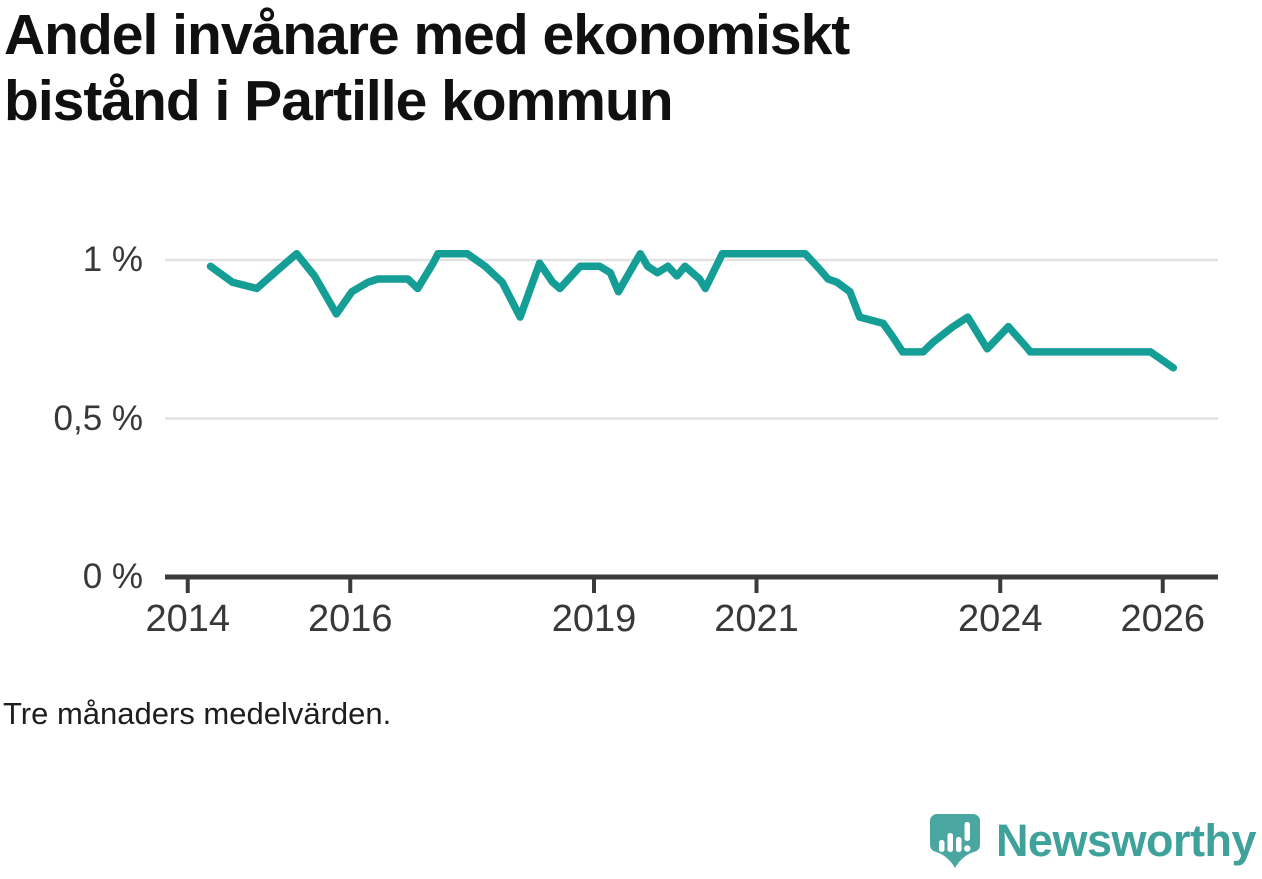  I want to click on y-tick-label: 0,5 %, so click(98, 418).